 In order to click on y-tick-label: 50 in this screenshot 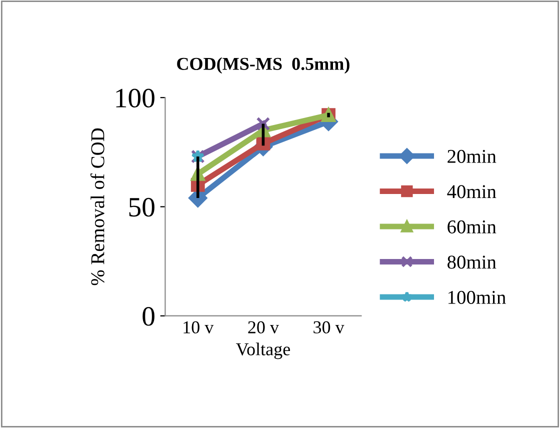, I will do `click(141, 207)`.